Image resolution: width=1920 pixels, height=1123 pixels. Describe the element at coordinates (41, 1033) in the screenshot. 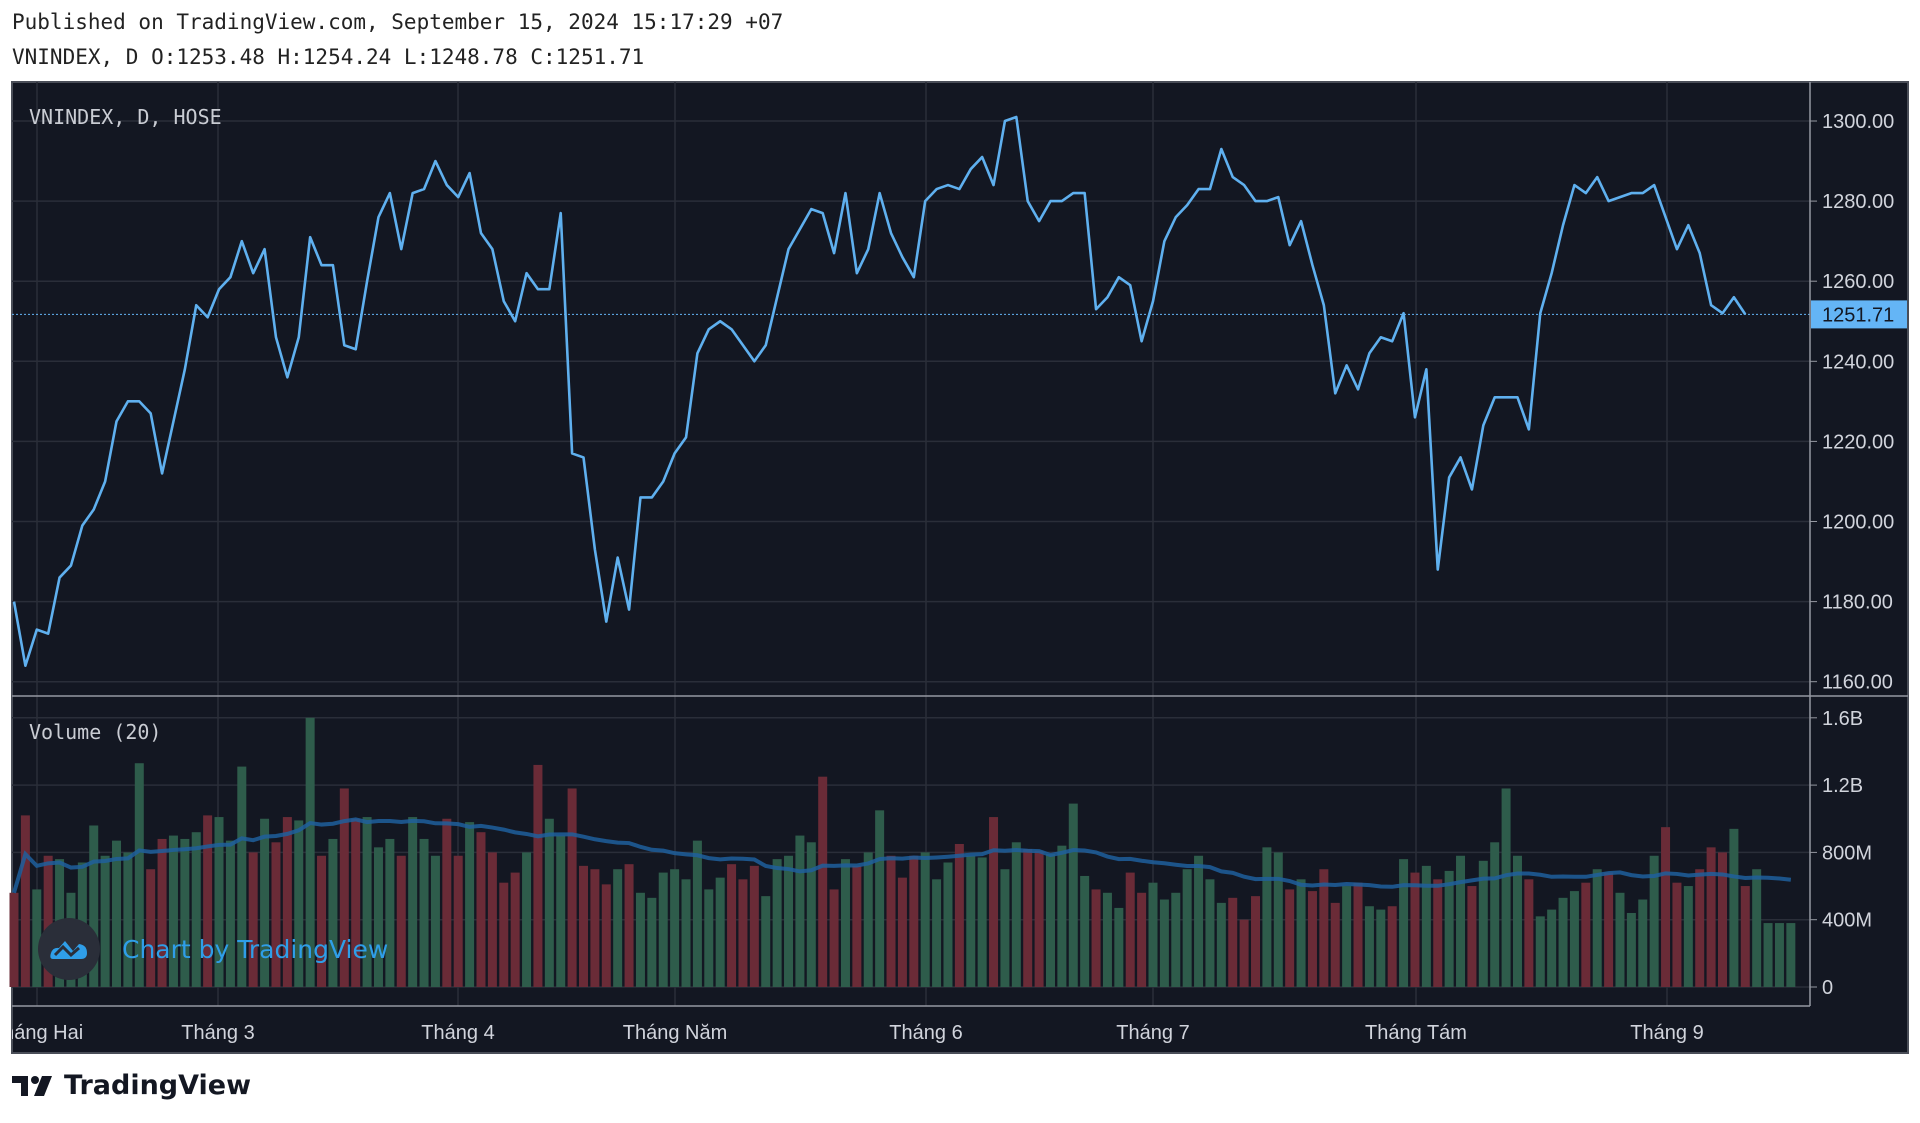

I see `time-tick-label: Tháng Hai` at that location.